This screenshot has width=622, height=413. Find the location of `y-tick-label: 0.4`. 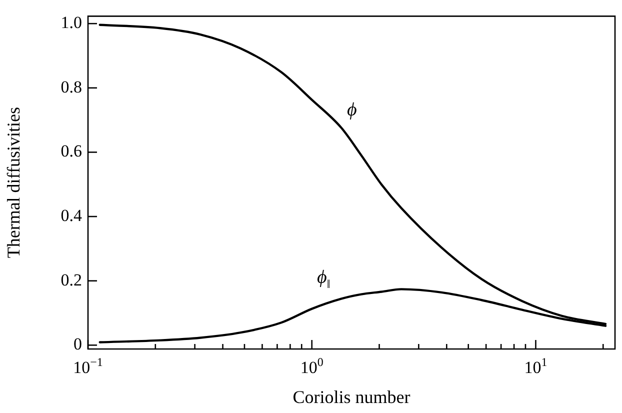

y-tick-label: 0.4 is located at coordinates (71, 215).